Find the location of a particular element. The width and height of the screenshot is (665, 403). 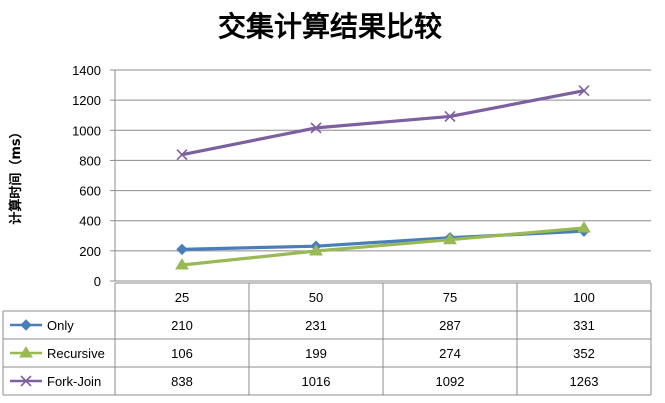

table-cell: 106 is located at coordinates (182, 353).